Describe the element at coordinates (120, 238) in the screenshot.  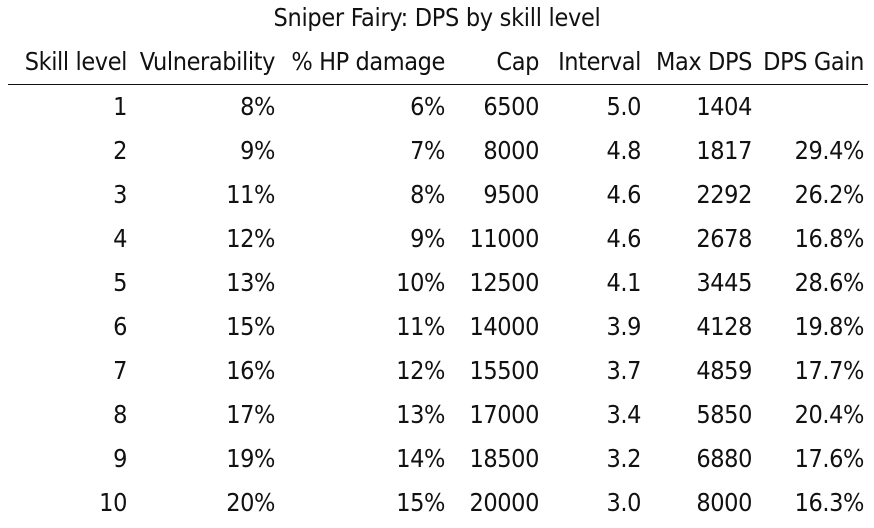
I see `cell-skill-level: 4` at that location.